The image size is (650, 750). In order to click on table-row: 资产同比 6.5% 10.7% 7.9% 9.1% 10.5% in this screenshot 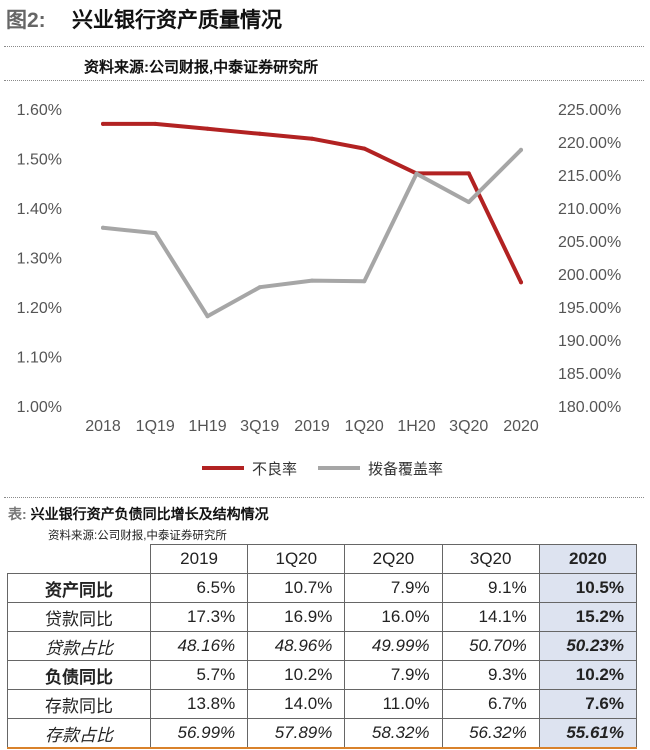, I will do `click(322, 588)`.